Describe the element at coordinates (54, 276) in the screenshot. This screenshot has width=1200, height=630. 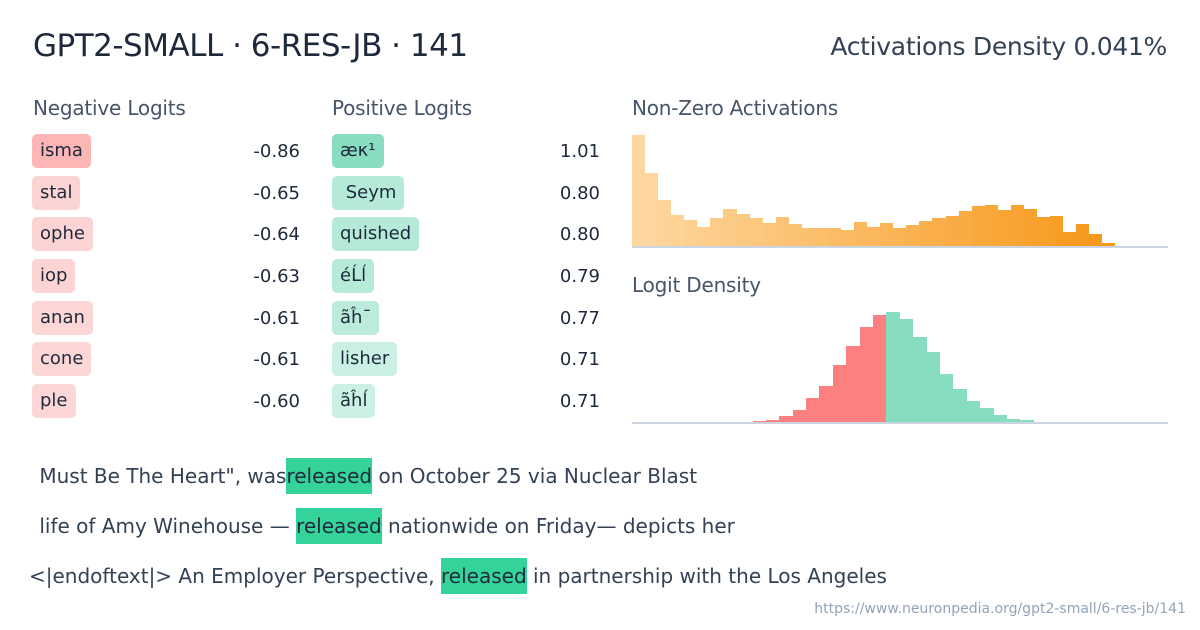
I see `token-chip: iop` at that location.